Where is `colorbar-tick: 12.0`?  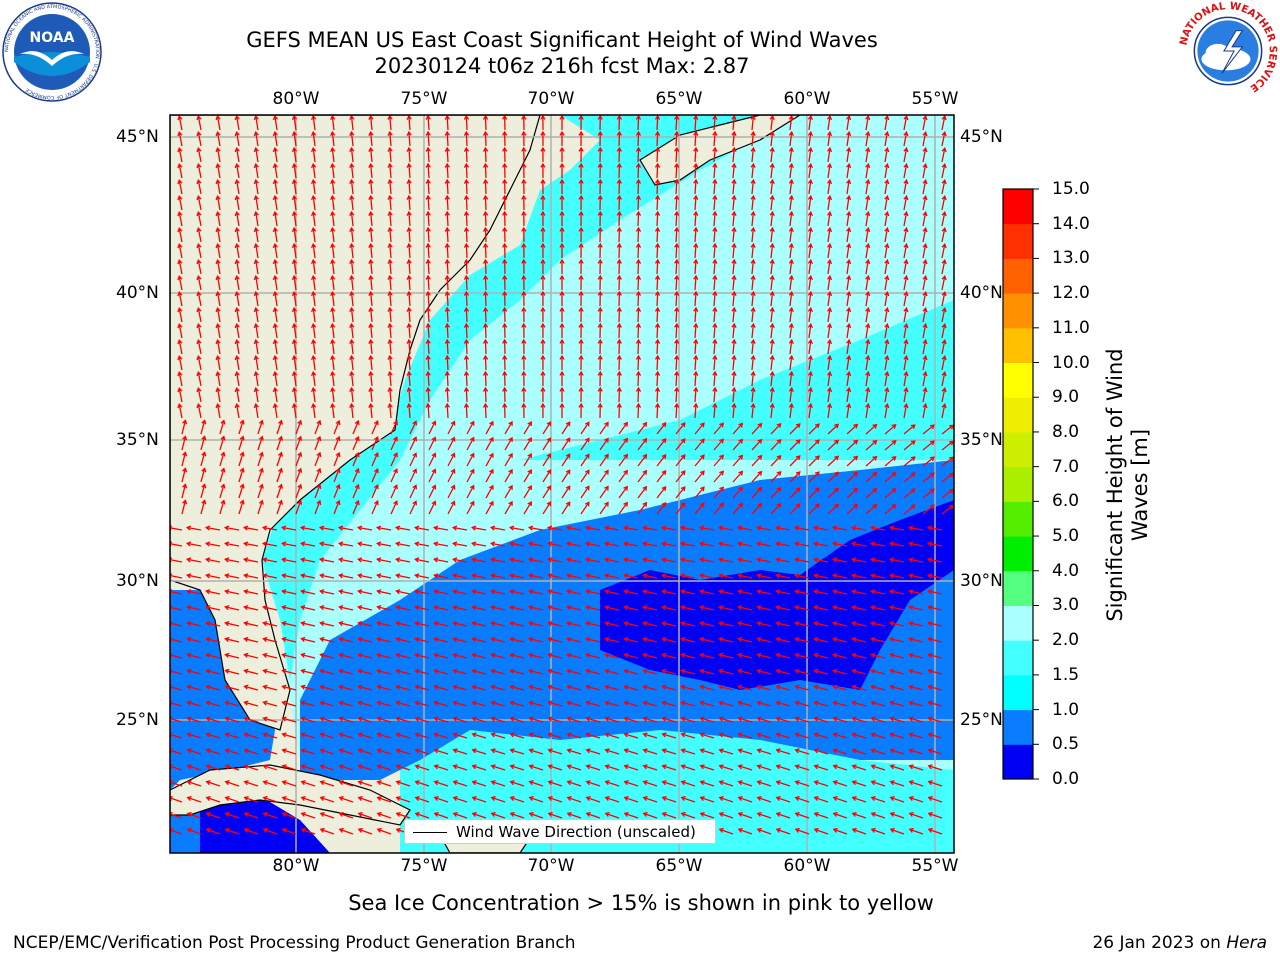 colorbar-tick: 12.0 is located at coordinates (1071, 293).